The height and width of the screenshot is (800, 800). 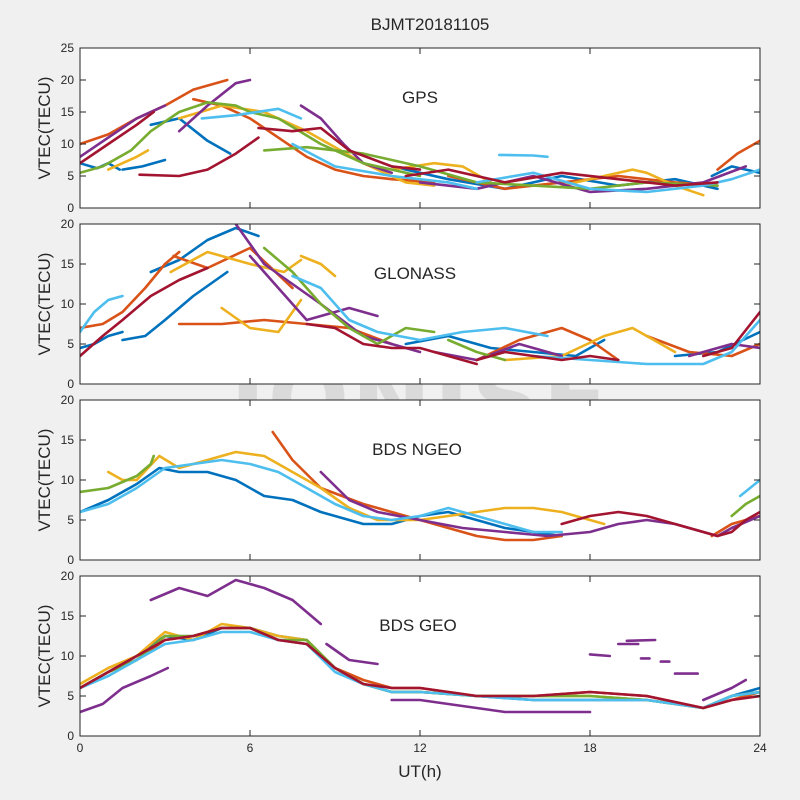 I want to click on panel-label: BDS GEO, so click(x=417, y=625).